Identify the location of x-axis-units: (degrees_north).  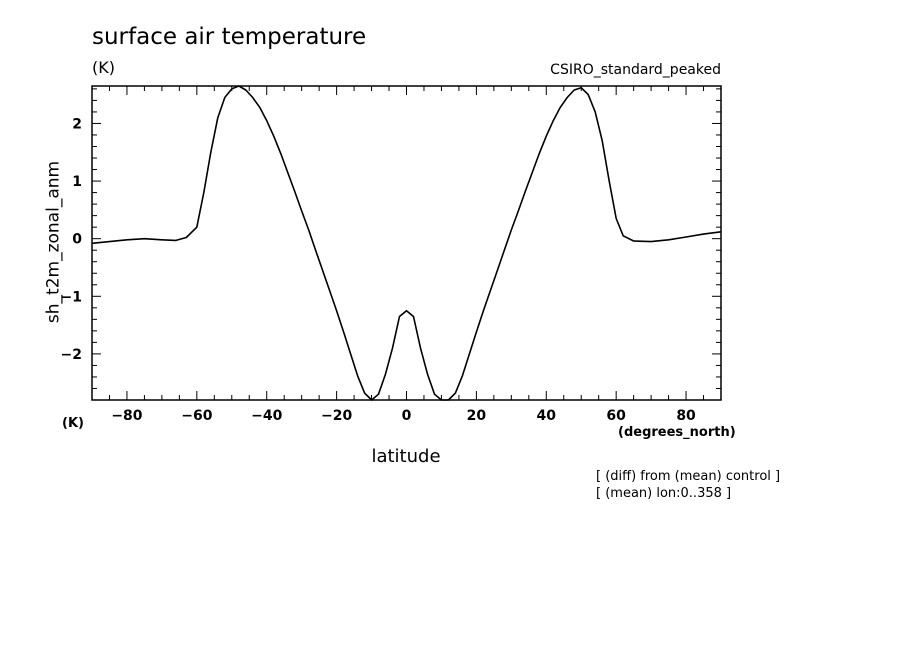
(677, 432).